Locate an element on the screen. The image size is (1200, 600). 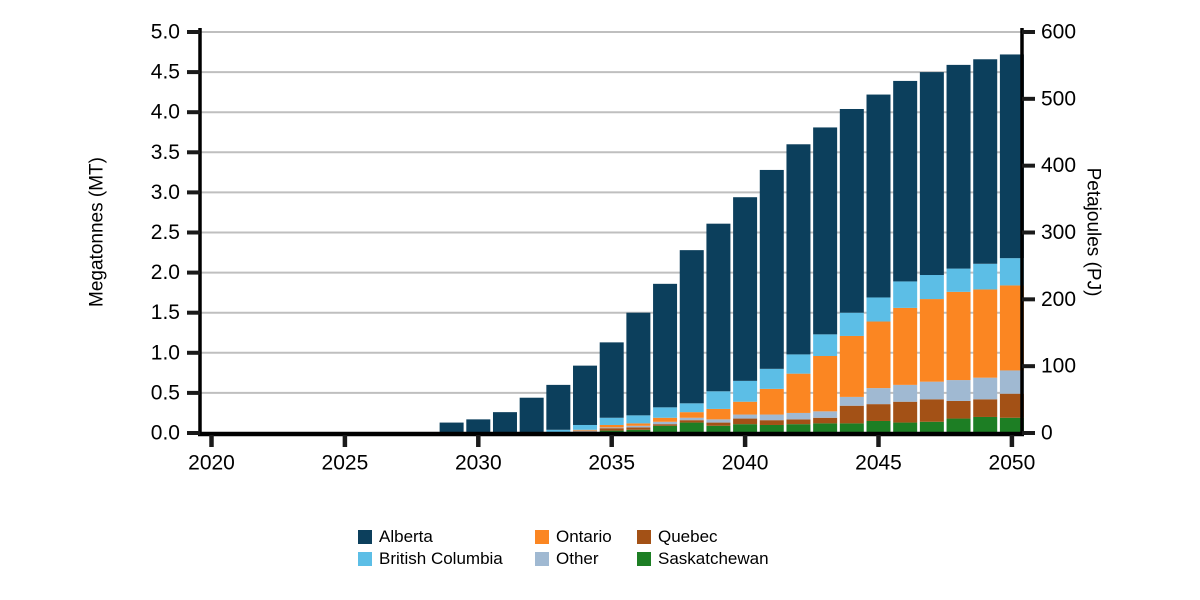
bar-segment-other-2046 is located at coordinates (905, 393).